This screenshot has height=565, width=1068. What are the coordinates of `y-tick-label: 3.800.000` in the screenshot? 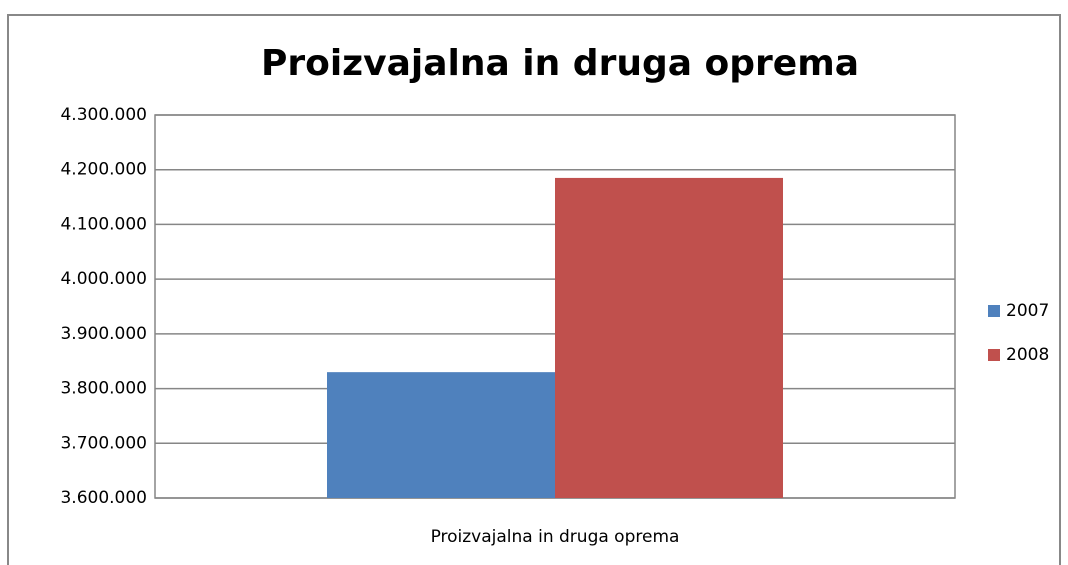 It's located at (103, 389).